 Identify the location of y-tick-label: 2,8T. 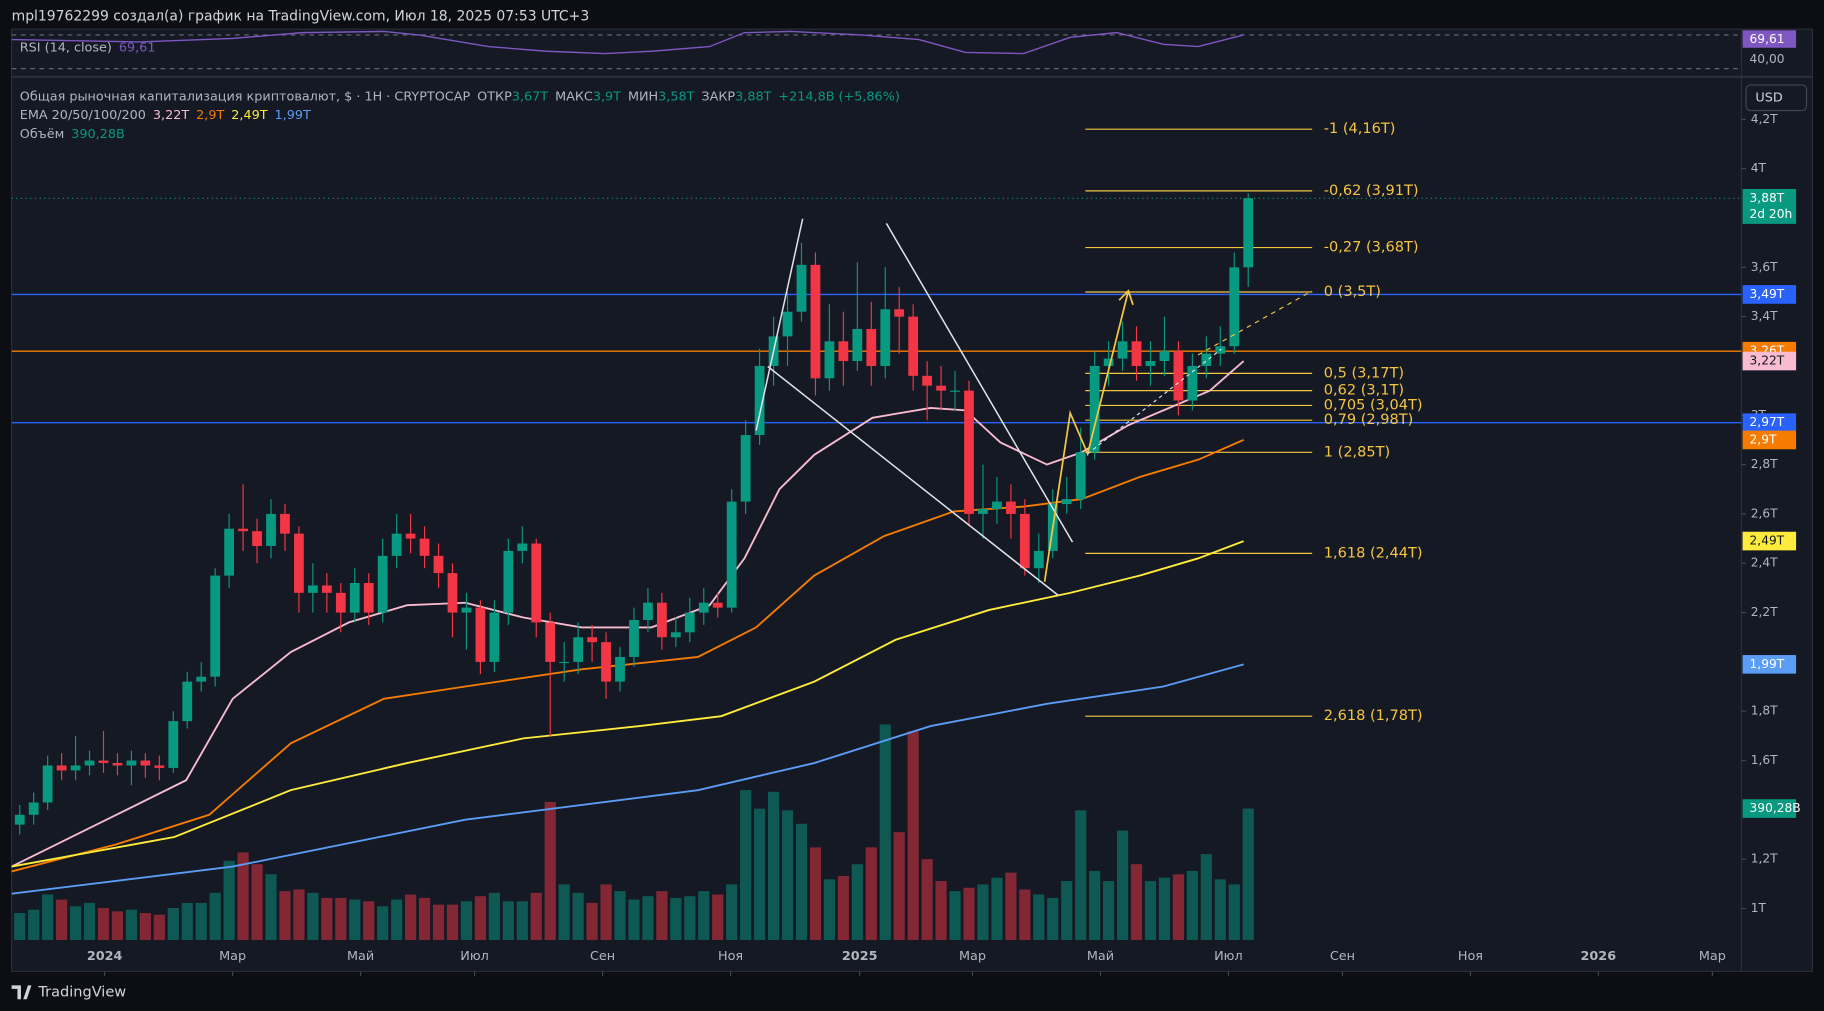
(1764, 464).